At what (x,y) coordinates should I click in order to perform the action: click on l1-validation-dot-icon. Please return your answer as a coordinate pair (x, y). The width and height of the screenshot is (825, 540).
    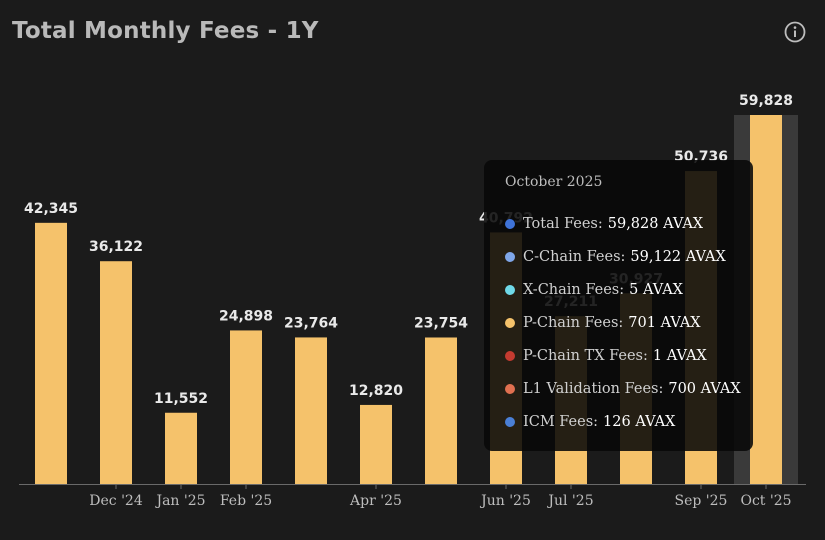
    Looking at the image, I should click on (510, 389).